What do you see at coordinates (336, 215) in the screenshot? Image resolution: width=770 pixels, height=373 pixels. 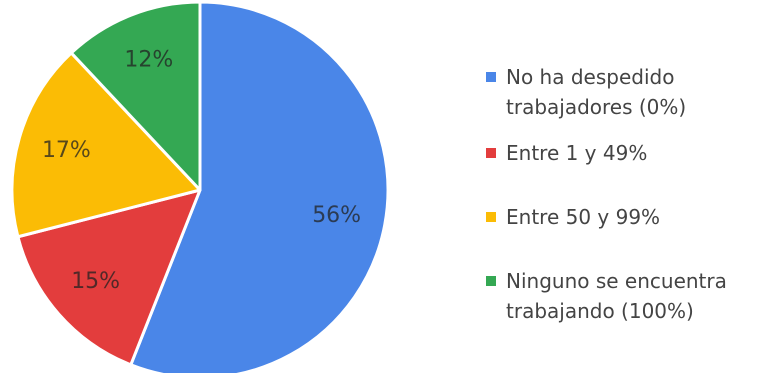 I see `slice-percent-label: 56%` at bounding box center [336, 215].